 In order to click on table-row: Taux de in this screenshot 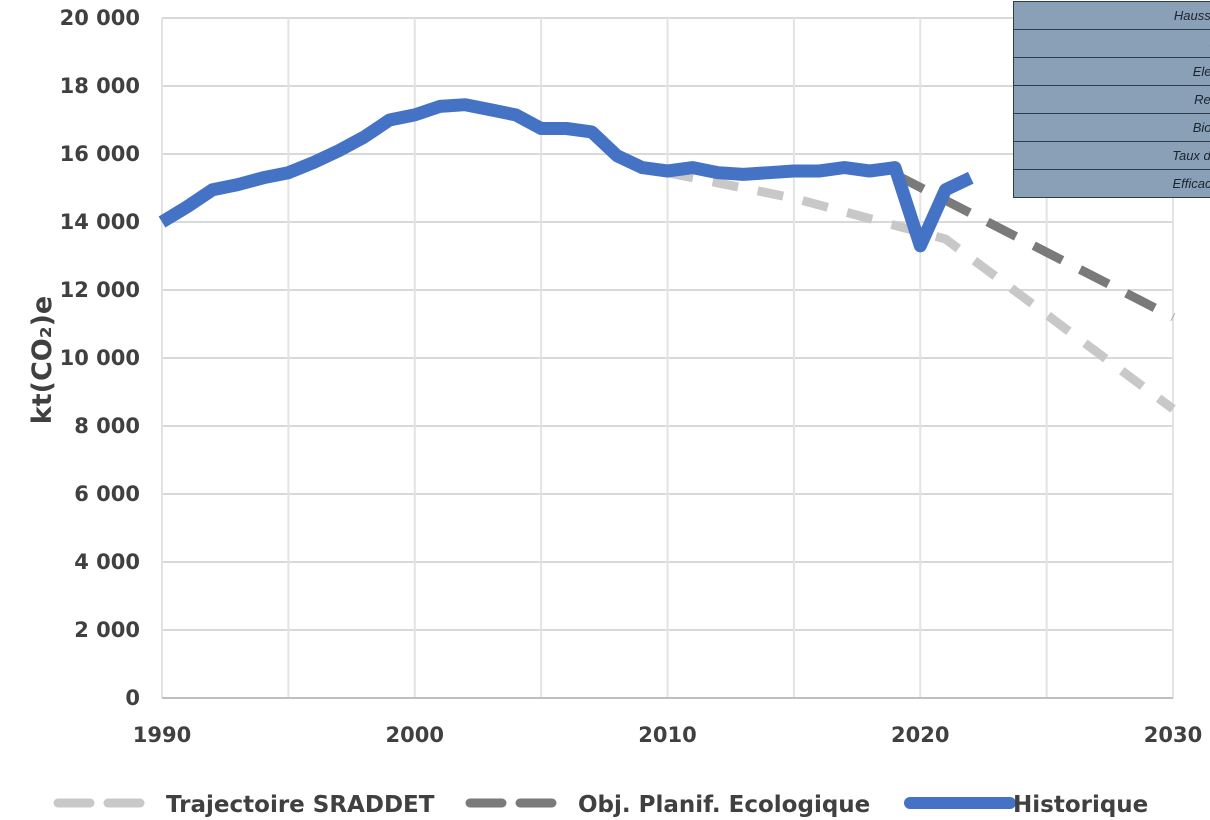, I will do `click(1111, 155)`.